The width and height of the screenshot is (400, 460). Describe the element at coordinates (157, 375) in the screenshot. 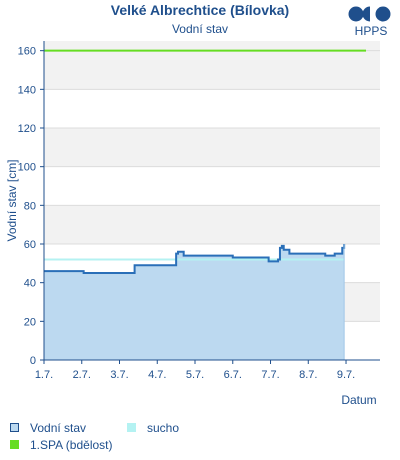

I see `x-tick-label: 4.7.` at that location.